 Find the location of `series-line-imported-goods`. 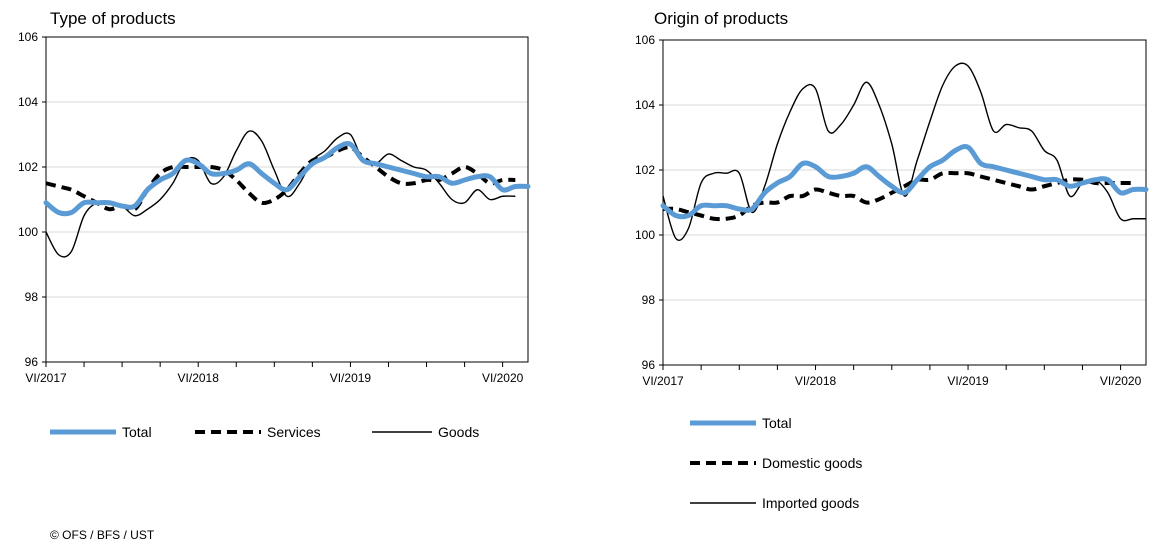

series-line-imported-goods is located at coordinates (904, 151).